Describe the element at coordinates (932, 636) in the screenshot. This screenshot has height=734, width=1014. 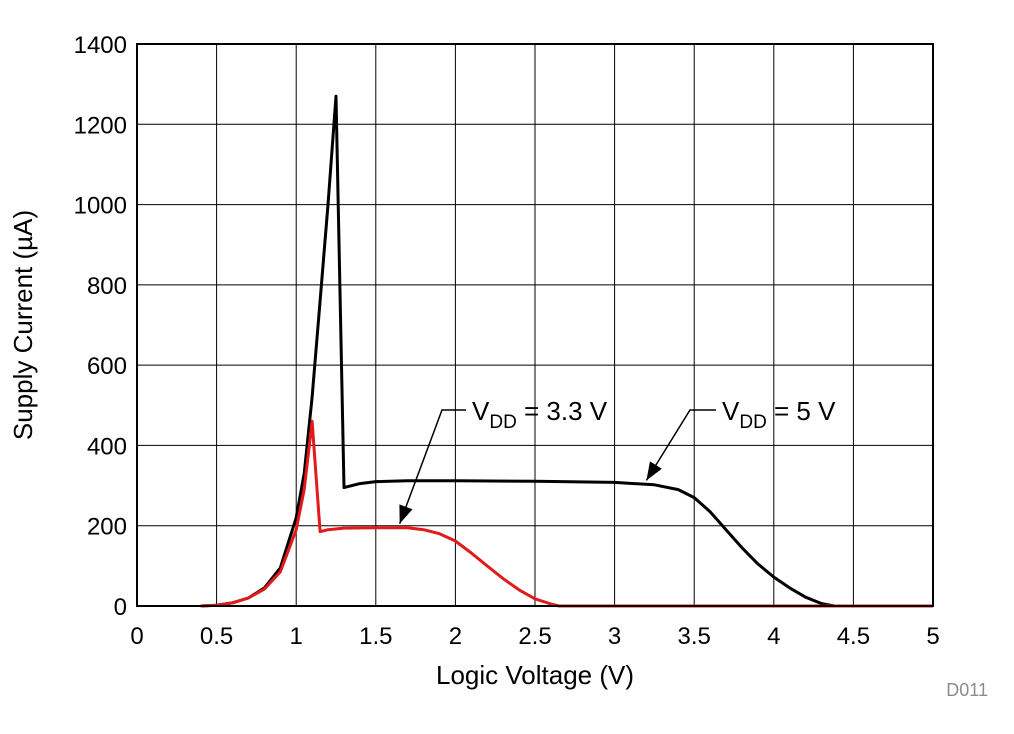
I see `x-tick-label: 5` at that location.